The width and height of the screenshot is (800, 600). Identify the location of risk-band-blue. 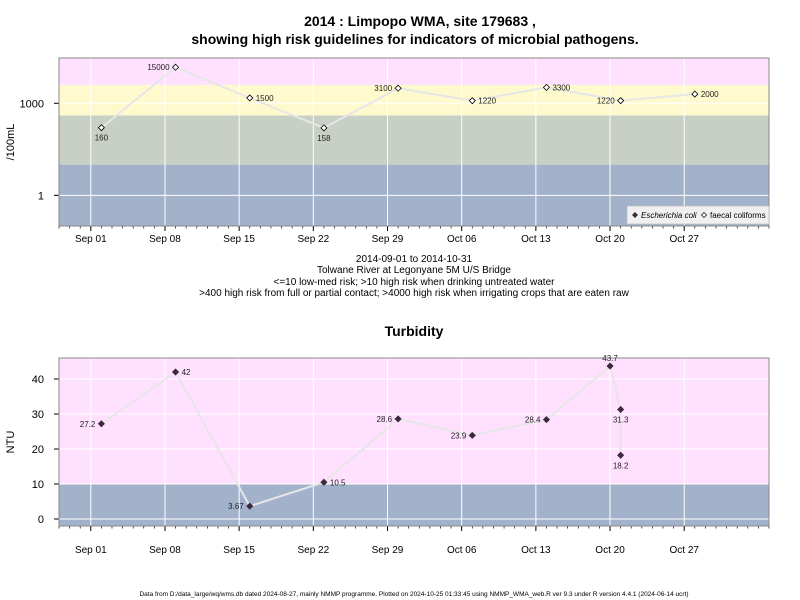
(414, 505).